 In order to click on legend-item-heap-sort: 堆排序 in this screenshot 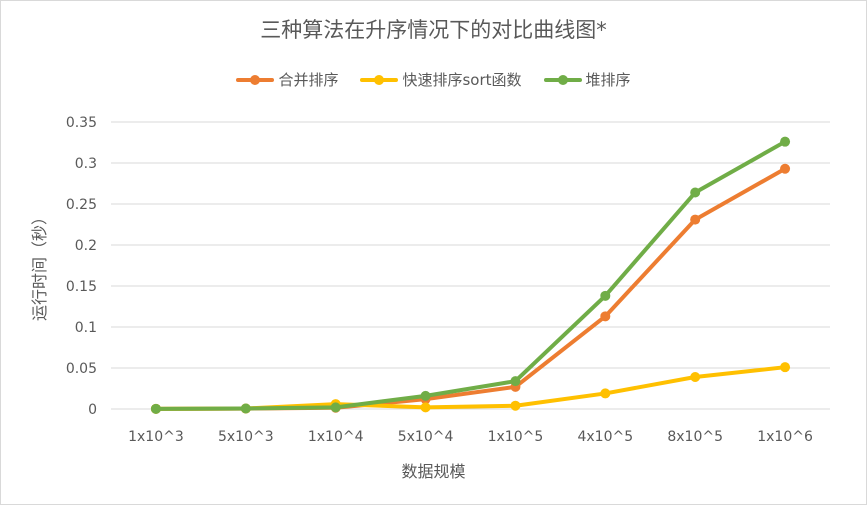, I will do `click(587, 79)`.